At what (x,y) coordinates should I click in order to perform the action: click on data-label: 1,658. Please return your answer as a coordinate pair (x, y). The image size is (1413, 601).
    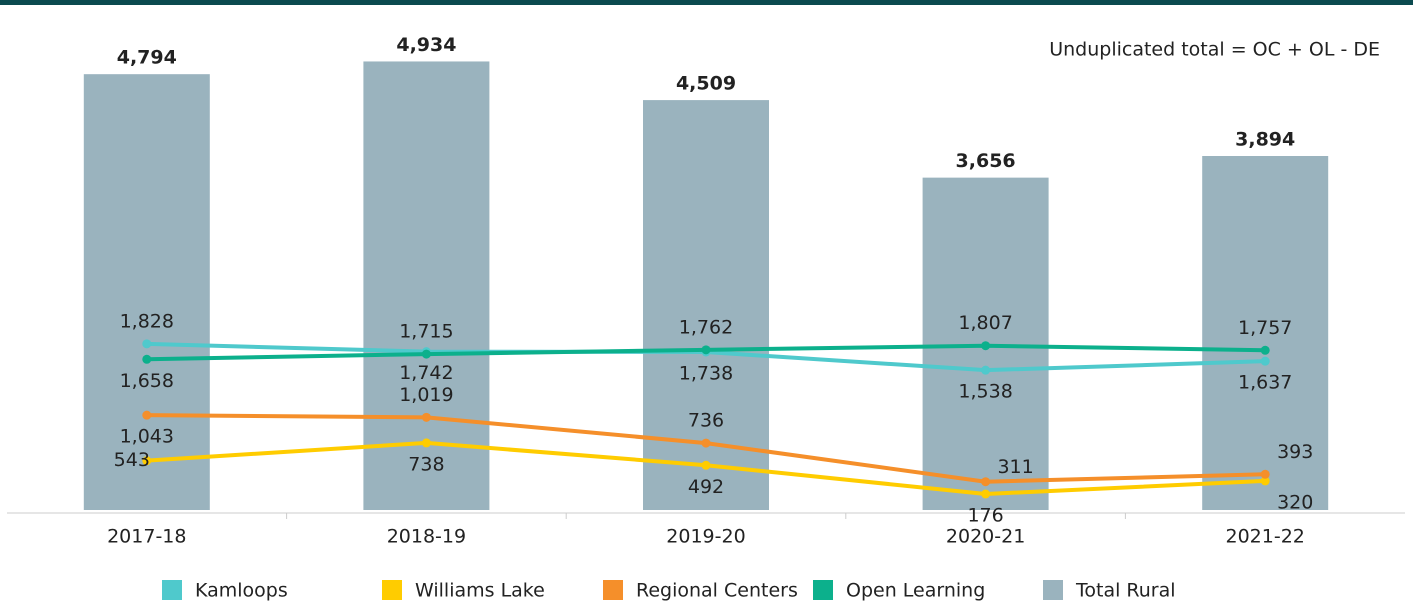
    Looking at the image, I should click on (147, 381).